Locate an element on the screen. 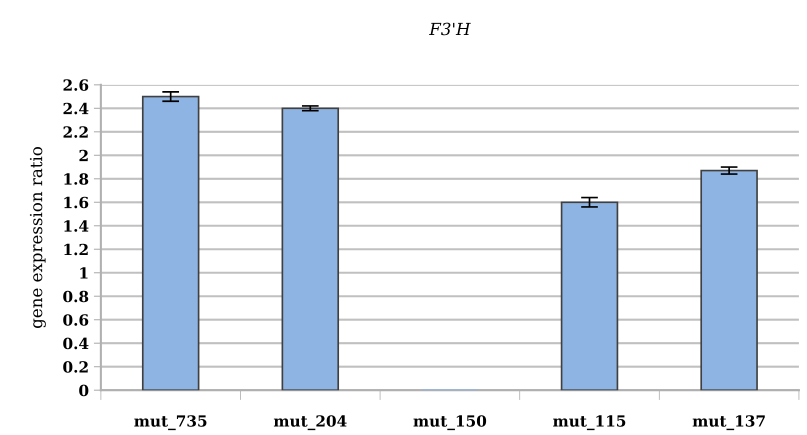 Image resolution: width=807 pixels, height=435 pixels. x-tick-label: mut_735 is located at coordinates (170, 422).